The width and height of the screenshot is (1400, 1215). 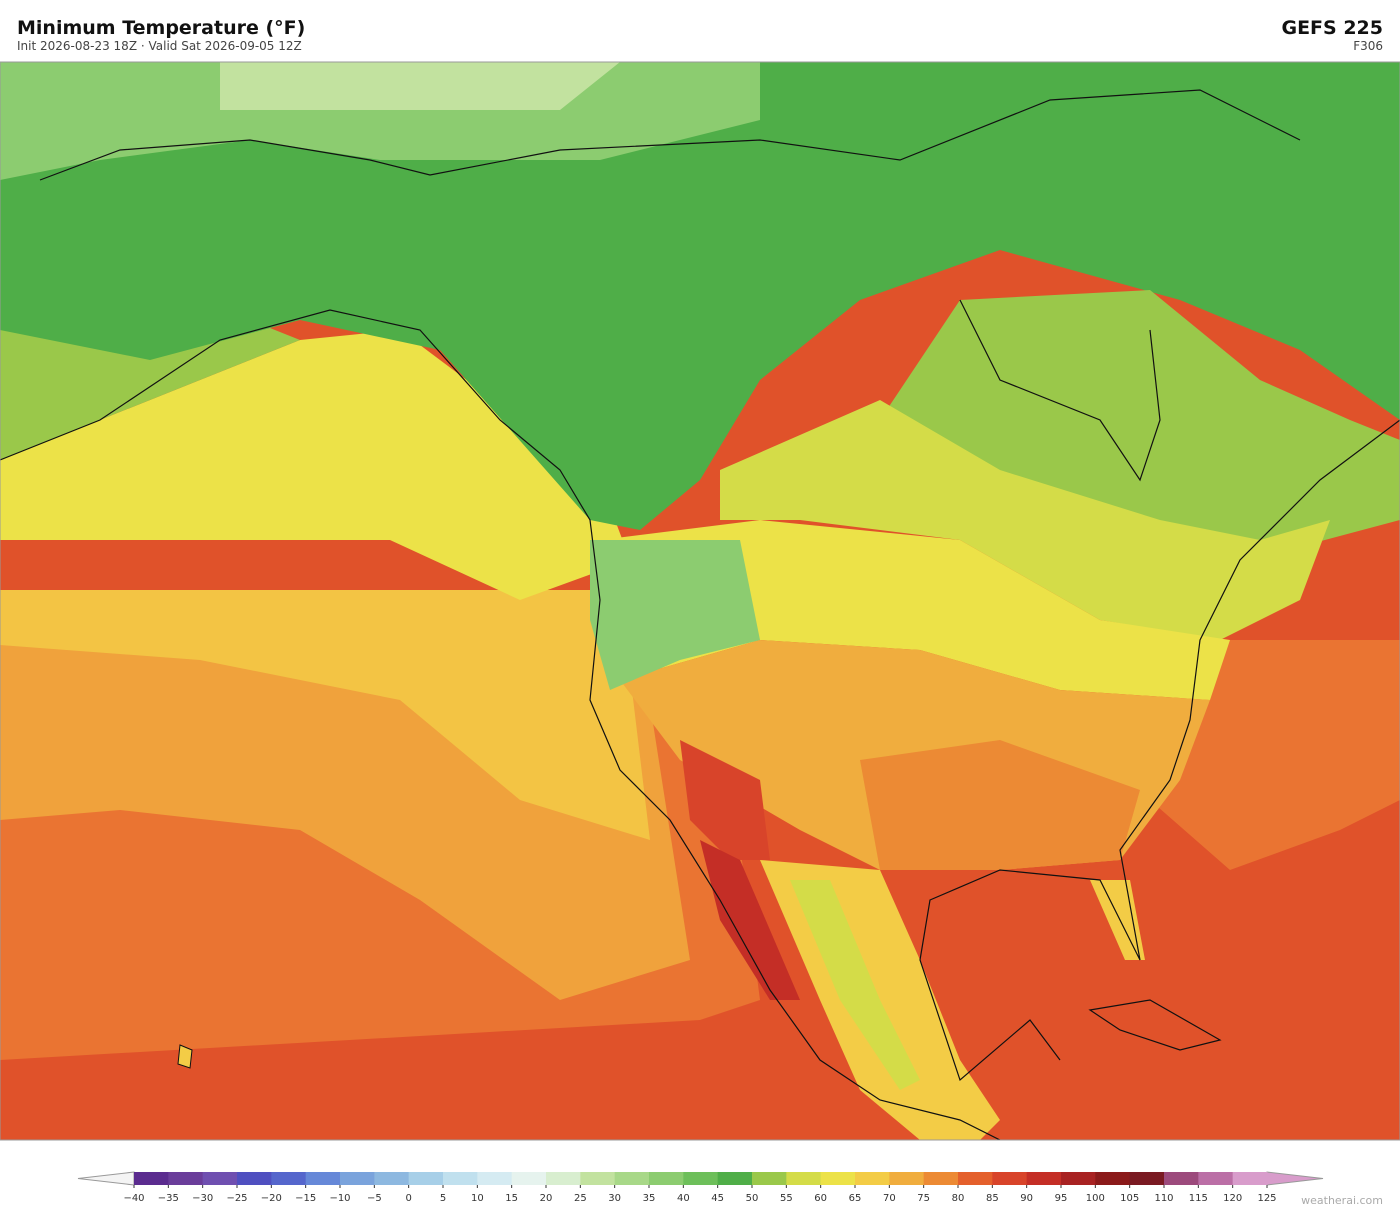 I want to click on colorbar-tick-label: 100, so click(x=1095, y=1198).